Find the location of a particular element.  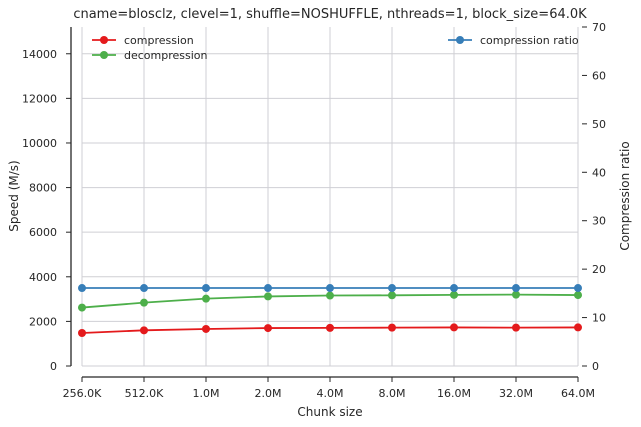

legend-decompression-label: decompression is located at coordinates (166, 55).